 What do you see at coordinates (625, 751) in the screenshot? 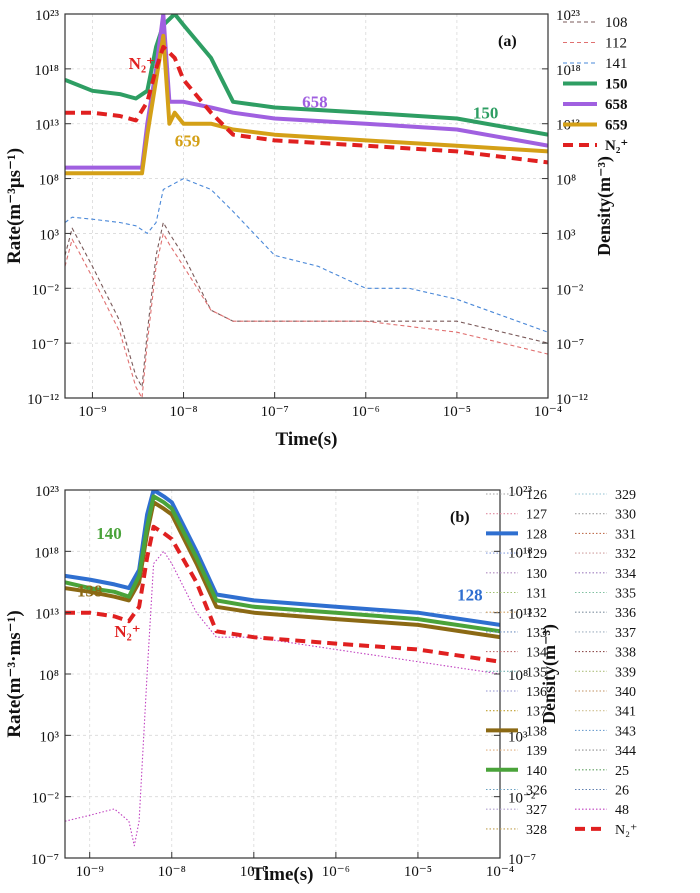
I see `legend-label: 344` at bounding box center [625, 751].